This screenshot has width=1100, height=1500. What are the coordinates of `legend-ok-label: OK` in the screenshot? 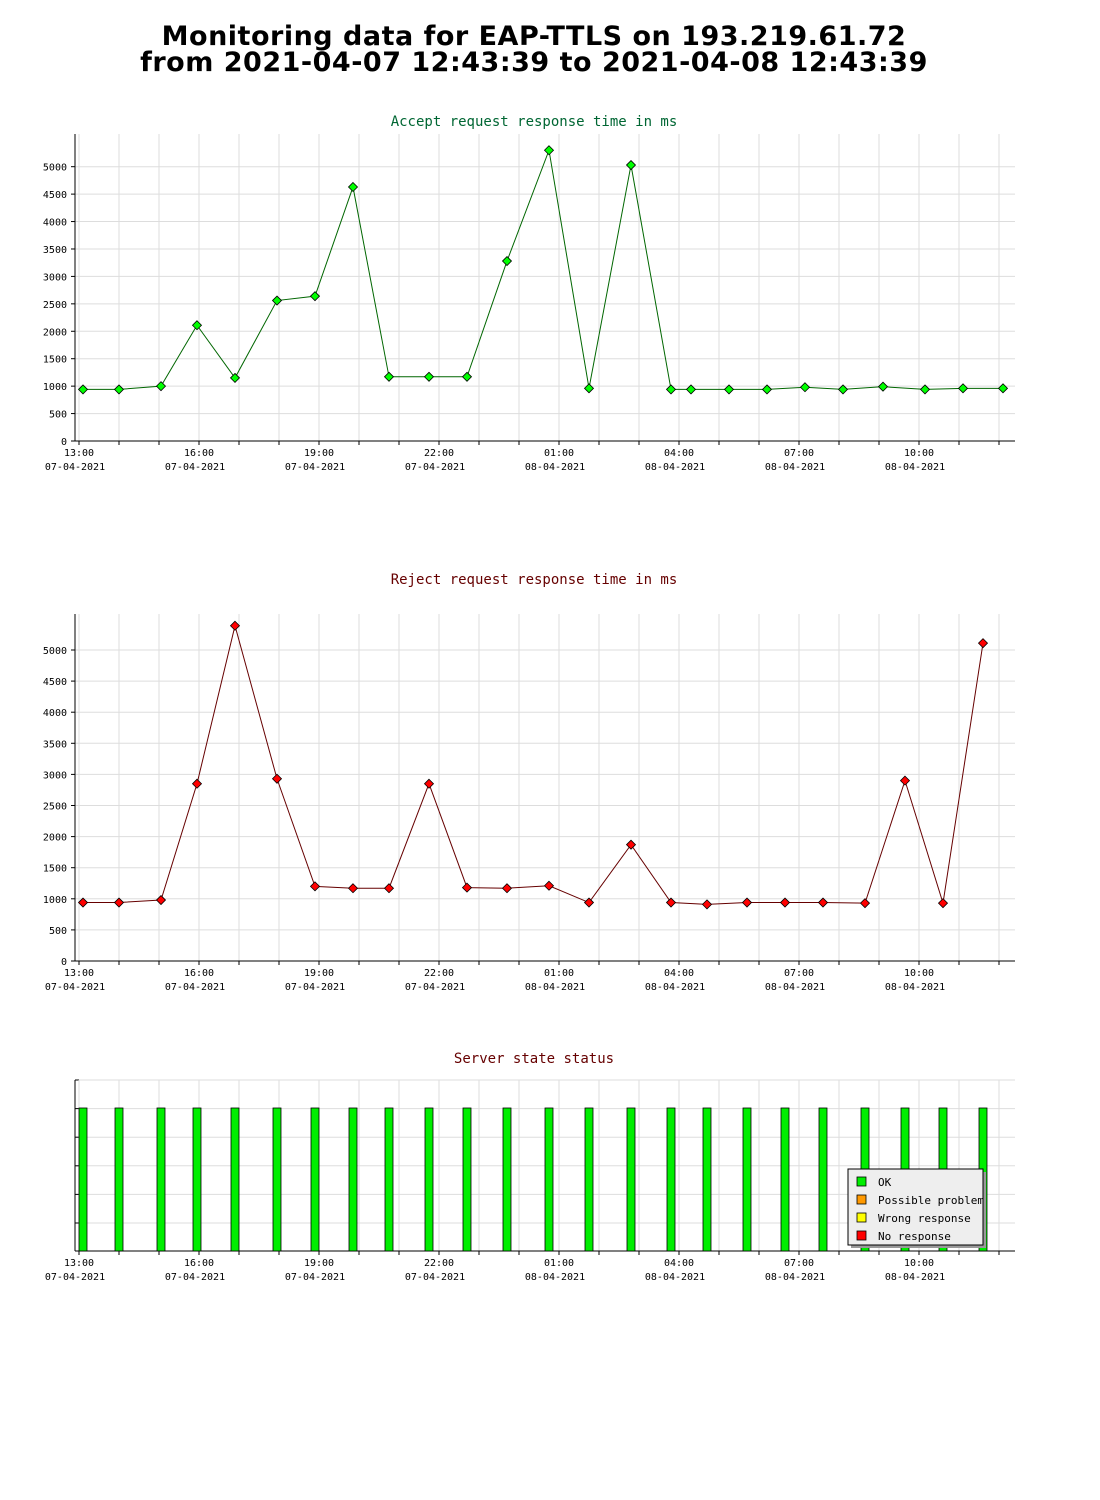 It's located at (885, 1182).